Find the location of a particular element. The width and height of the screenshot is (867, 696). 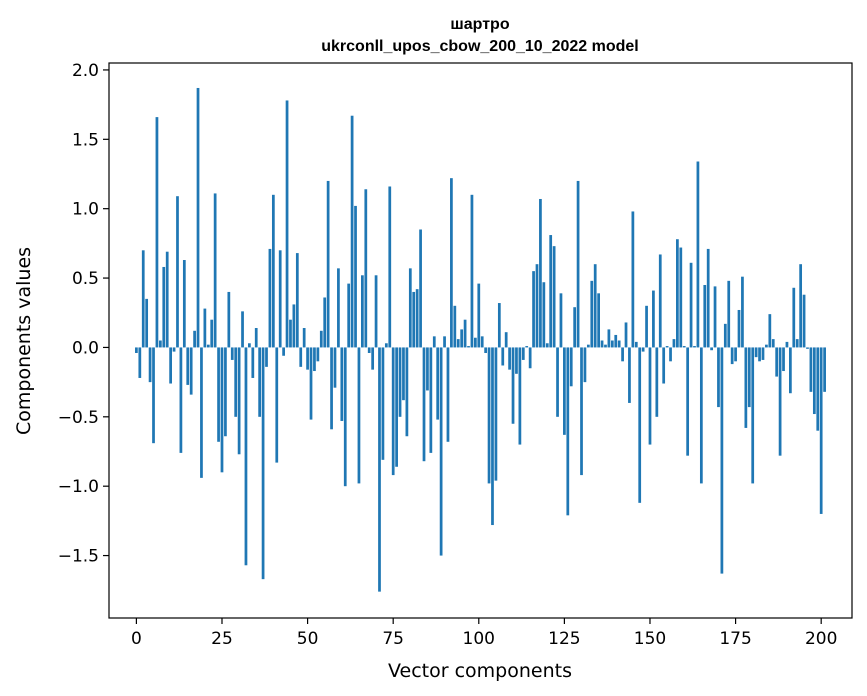

x-axis-ticks: 0 25 50 75 100 125 150 175 200 is located at coordinates (484, 633).